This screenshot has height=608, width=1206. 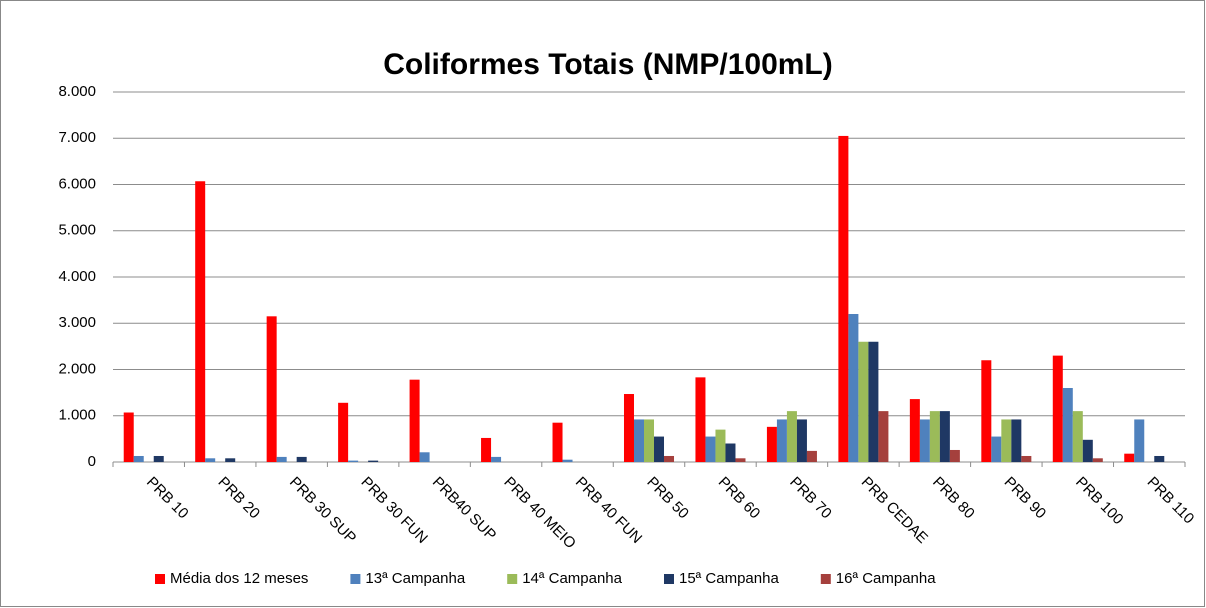 I want to click on y-tick-label: 3.000, so click(x=77, y=322).